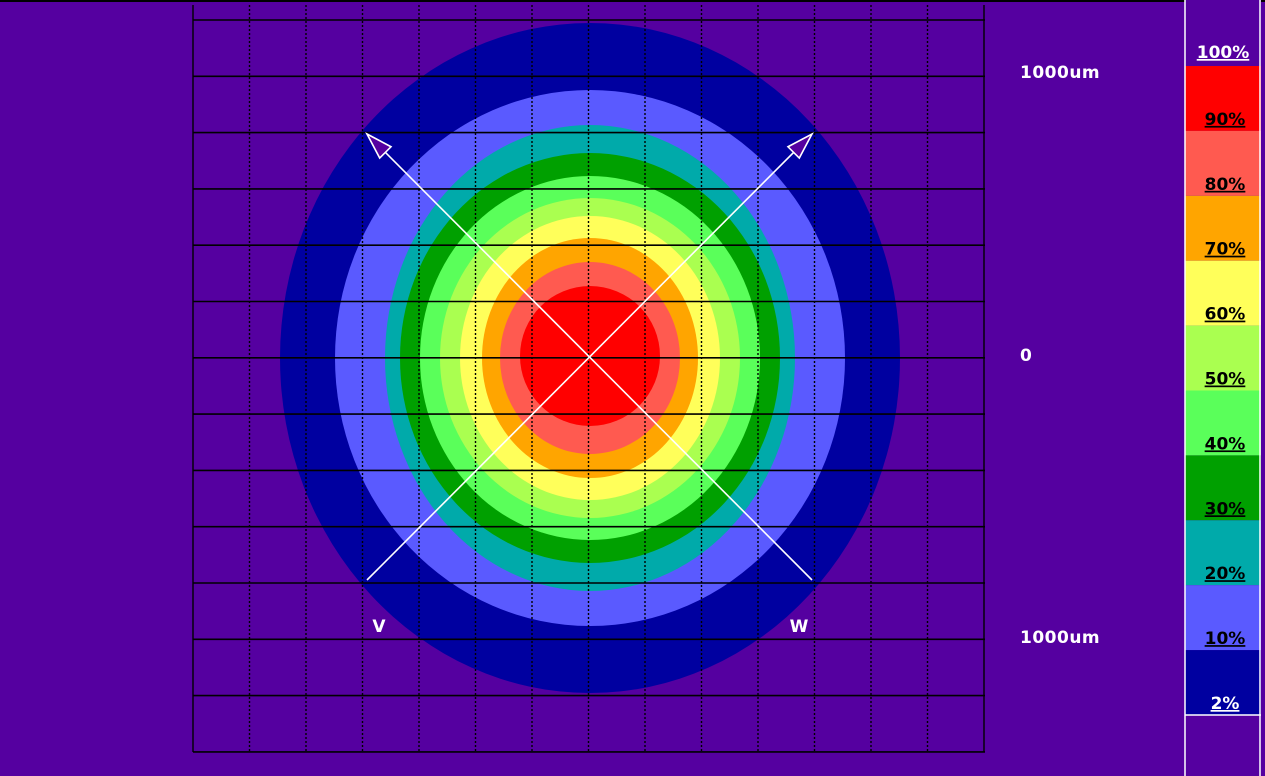 The image size is (1265, 776). I want to click on axis-arrow-w, so click(379, 146).